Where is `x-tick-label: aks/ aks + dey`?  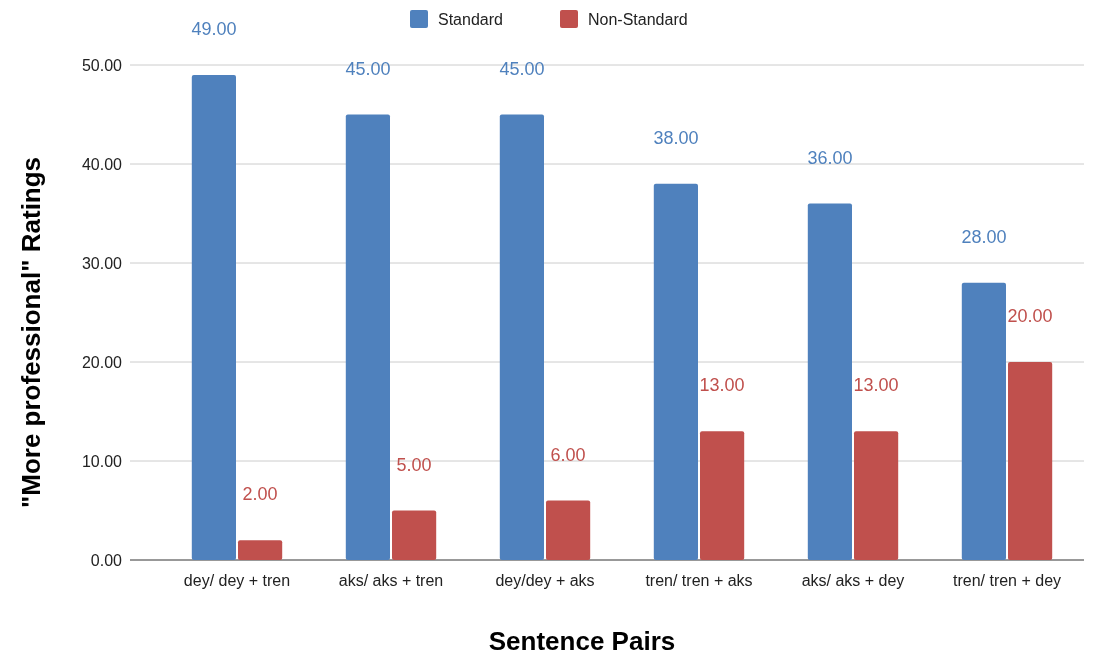 x-tick-label: aks/ aks + dey is located at coordinates (853, 580).